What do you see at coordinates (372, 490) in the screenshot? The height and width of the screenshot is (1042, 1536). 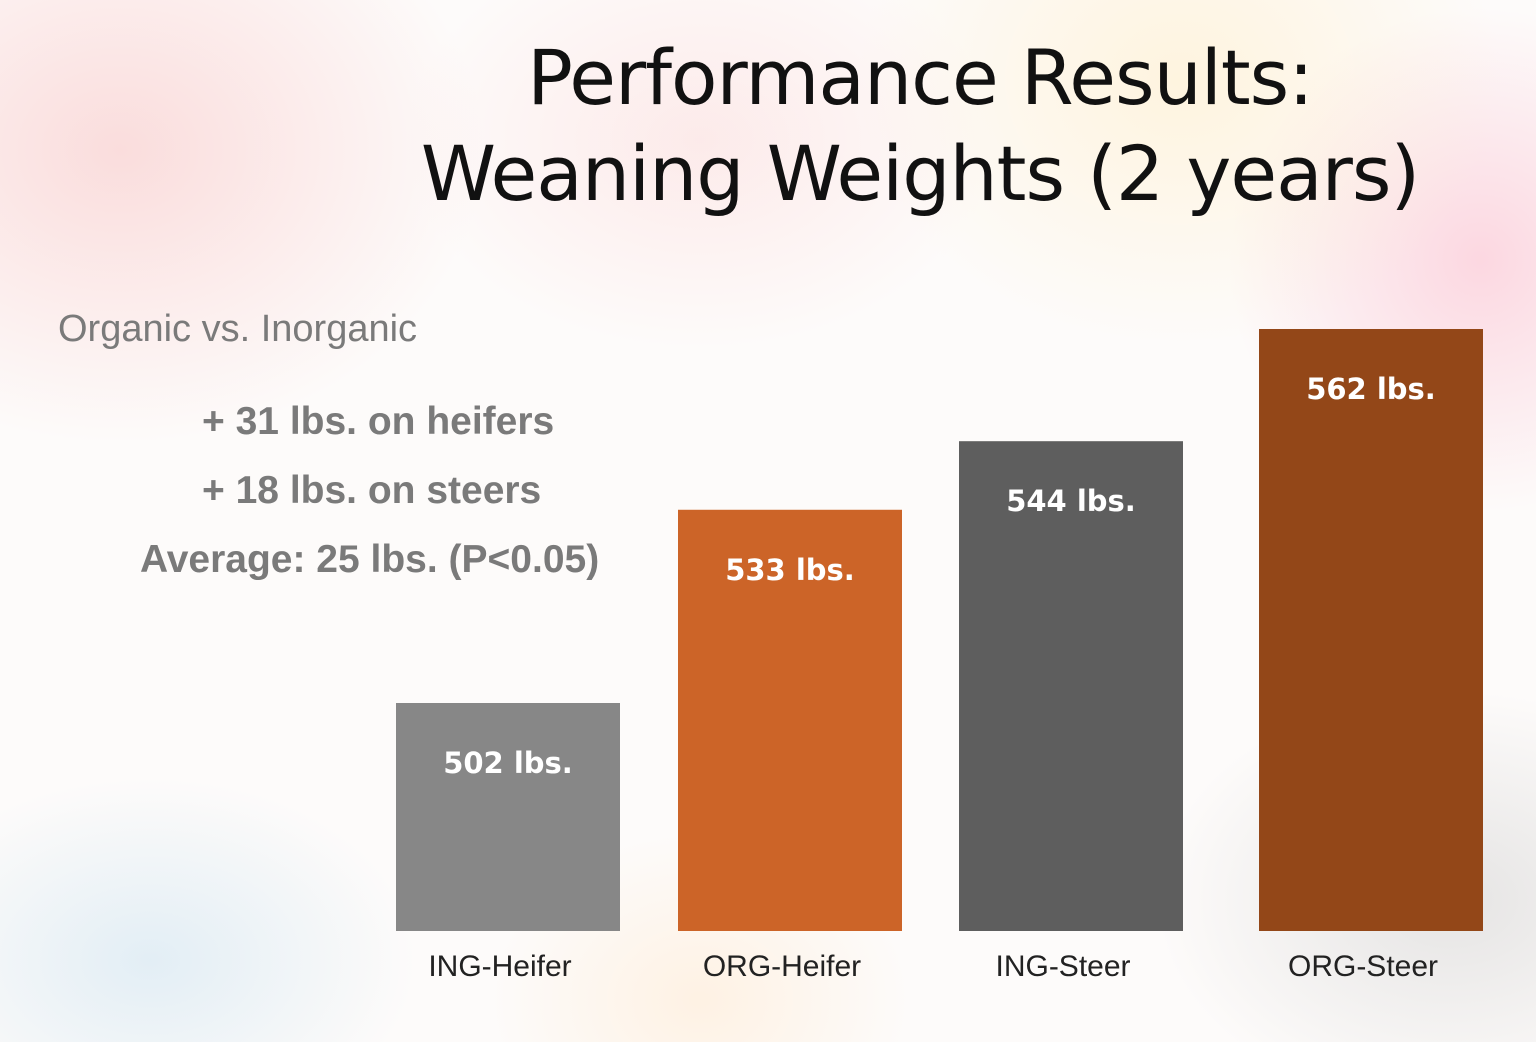 I see `steer-gain-note: + 18 lbs. on steers` at bounding box center [372, 490].